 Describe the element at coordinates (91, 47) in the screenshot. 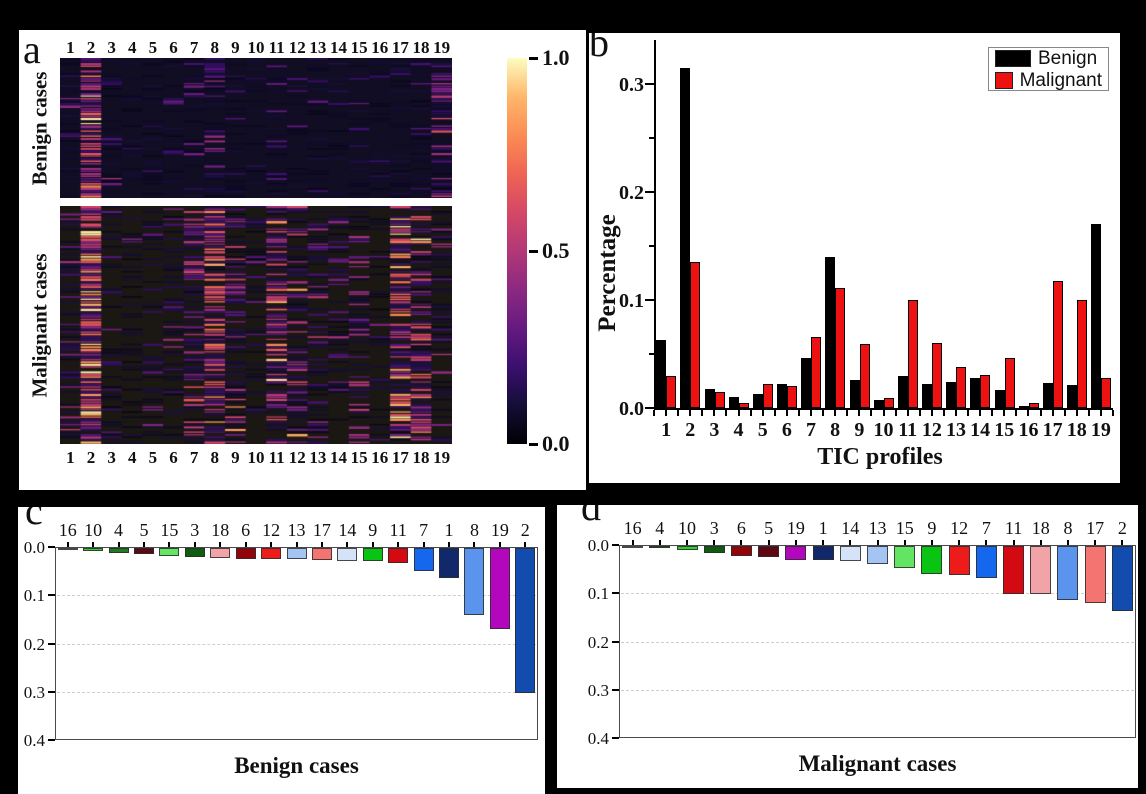

I see `heatmap-col-label-2: 2` at that location.